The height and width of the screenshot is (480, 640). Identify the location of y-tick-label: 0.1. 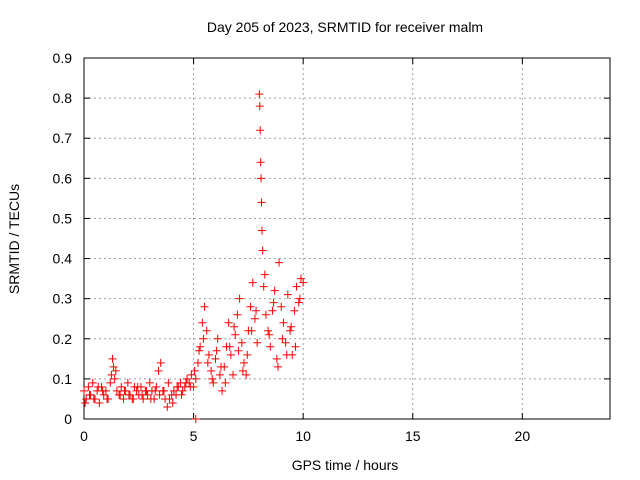
(63, 379).